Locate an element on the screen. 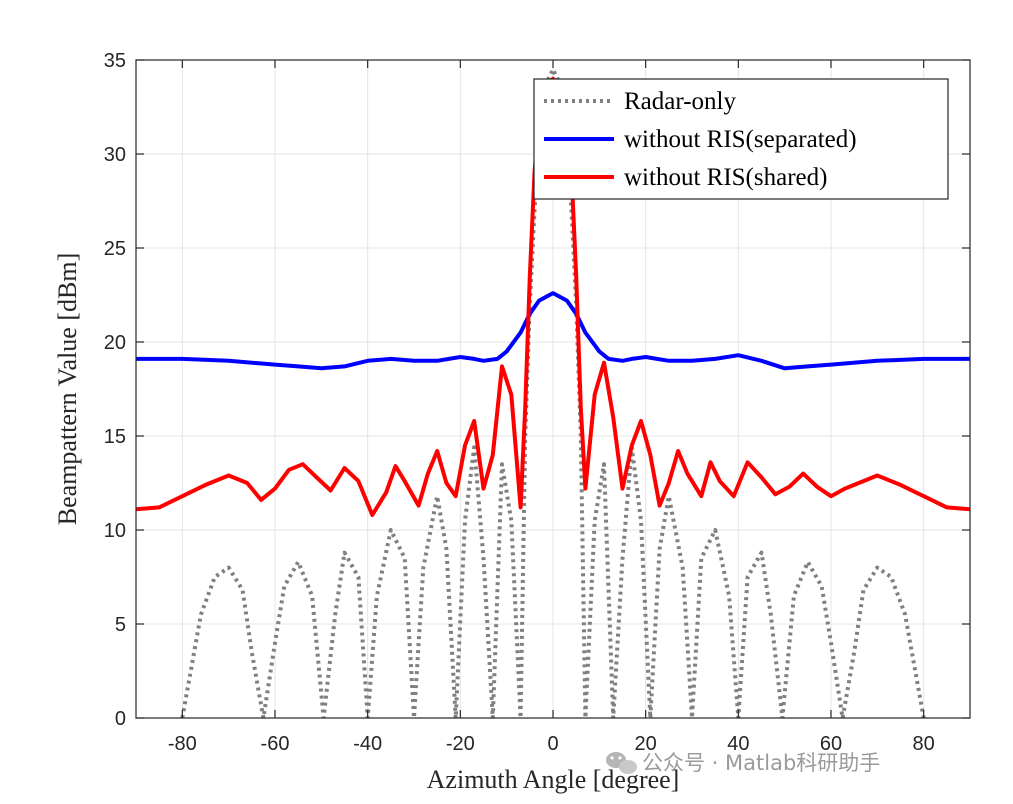 This screenshot has width=1013, height=804. legend-label-separated: without RIS(separated) is located at coordinates (740, 139).